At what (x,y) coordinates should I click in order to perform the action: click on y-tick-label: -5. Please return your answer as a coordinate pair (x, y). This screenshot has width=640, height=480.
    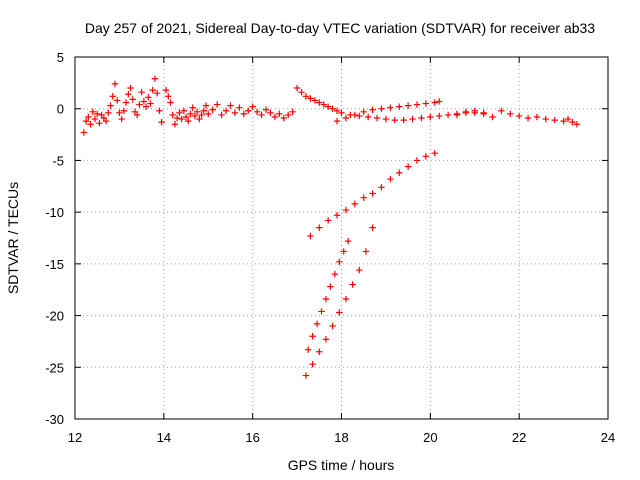
    Looking at the image, I should click on (58, 160).